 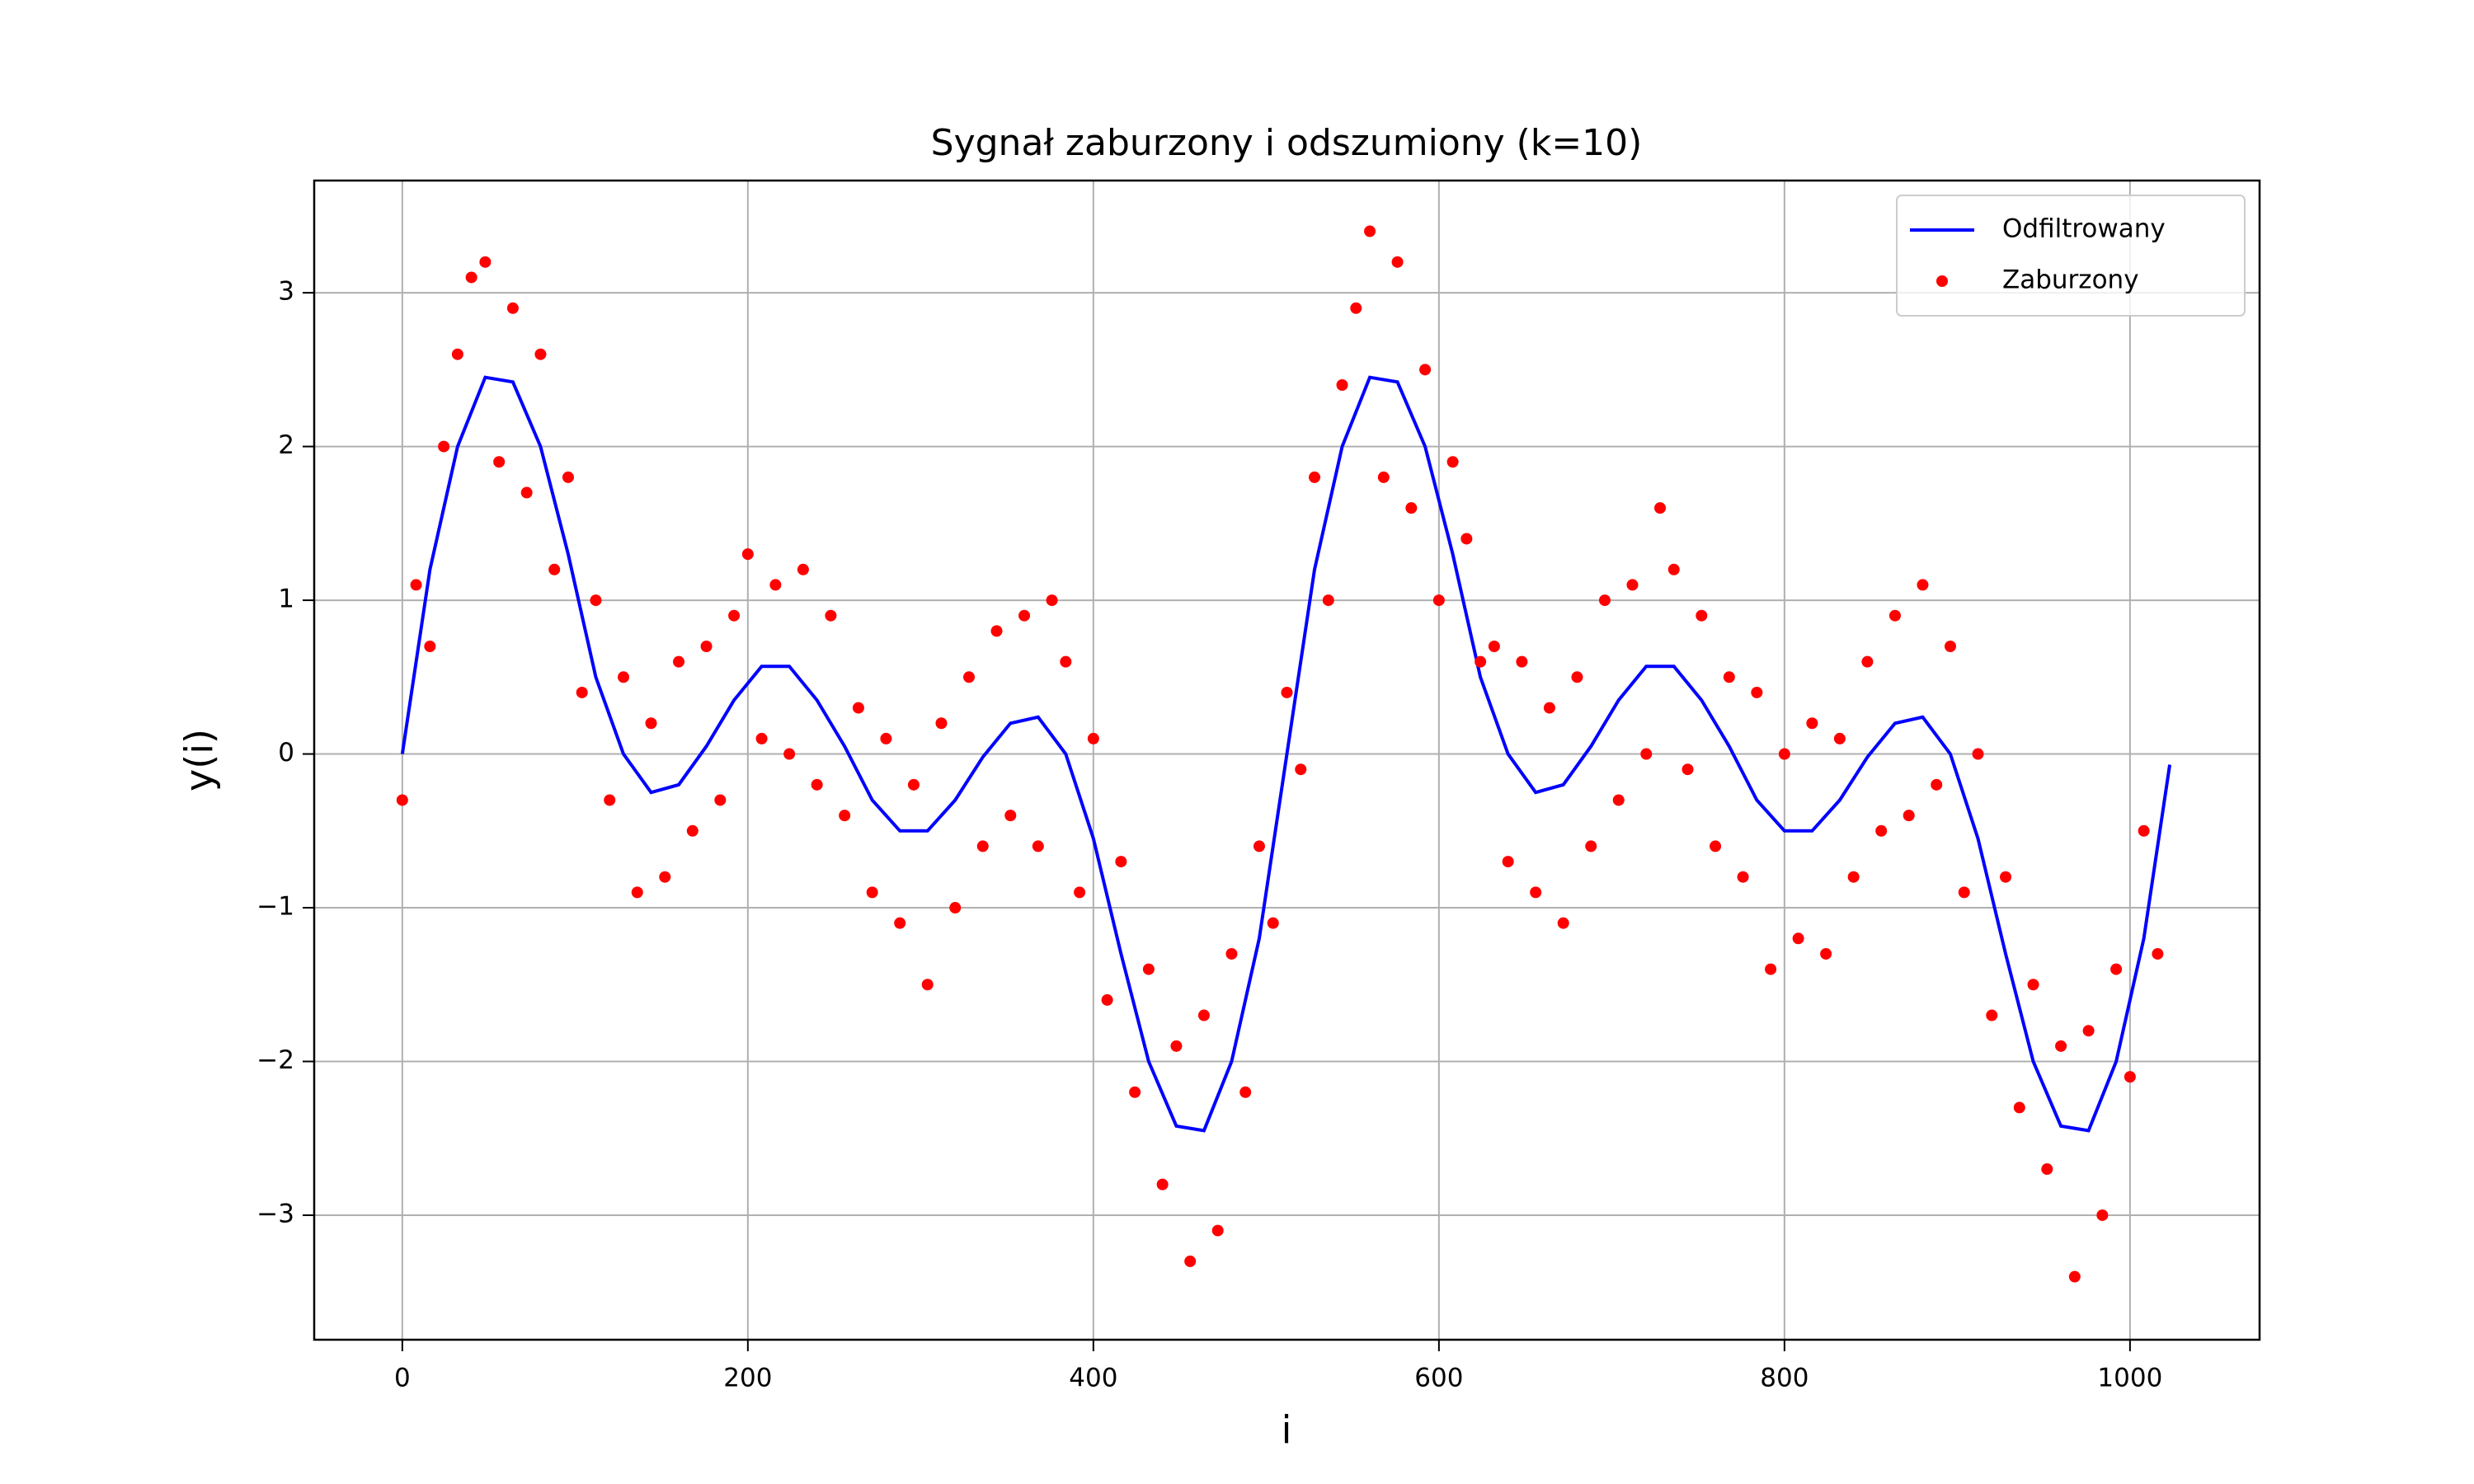 I want to click on y-tick-label: 3, so click(x=286, y=292).